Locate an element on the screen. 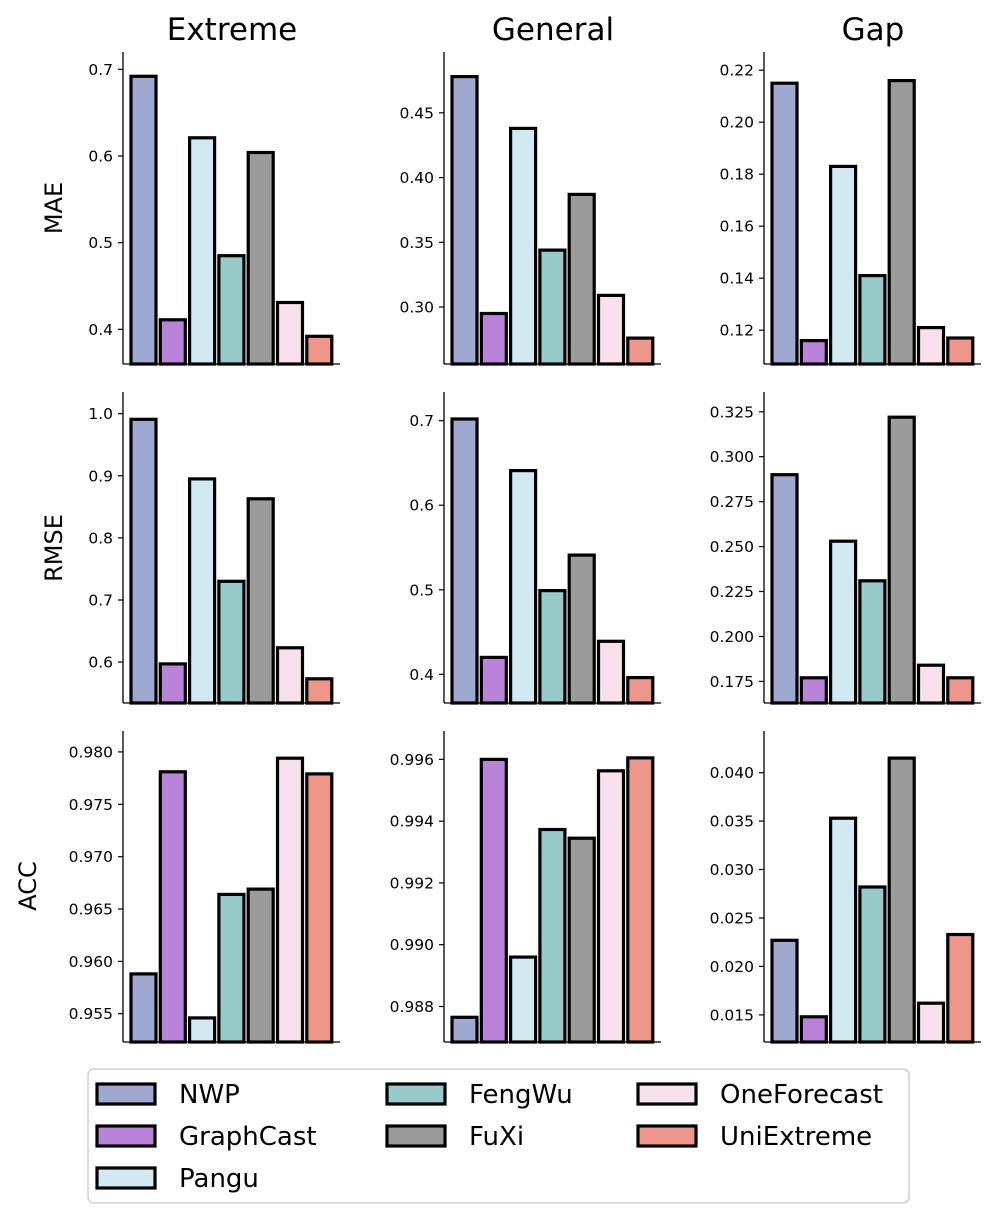  column-titles: Extreme General Gap is located at coordinates (536, 30).